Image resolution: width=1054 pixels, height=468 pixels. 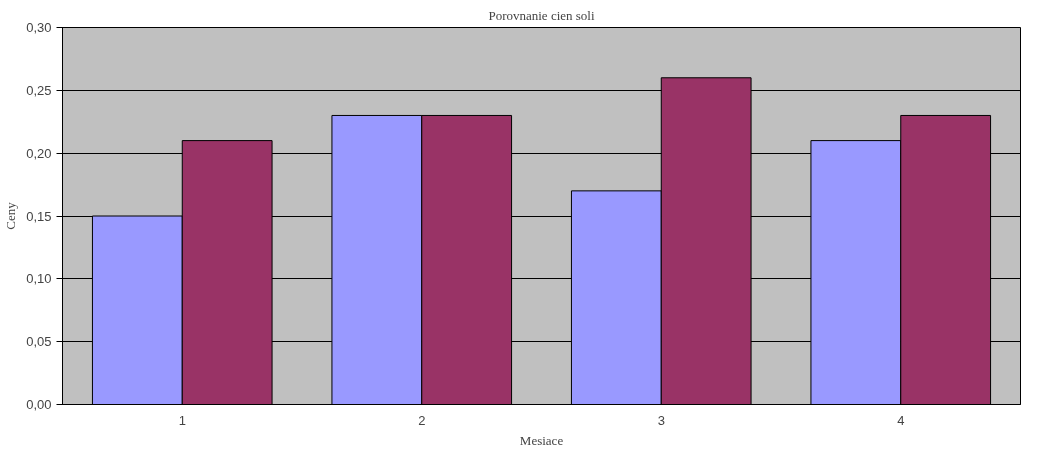 I want to click on x-tick-label: 1, so click(x=182, y=420).